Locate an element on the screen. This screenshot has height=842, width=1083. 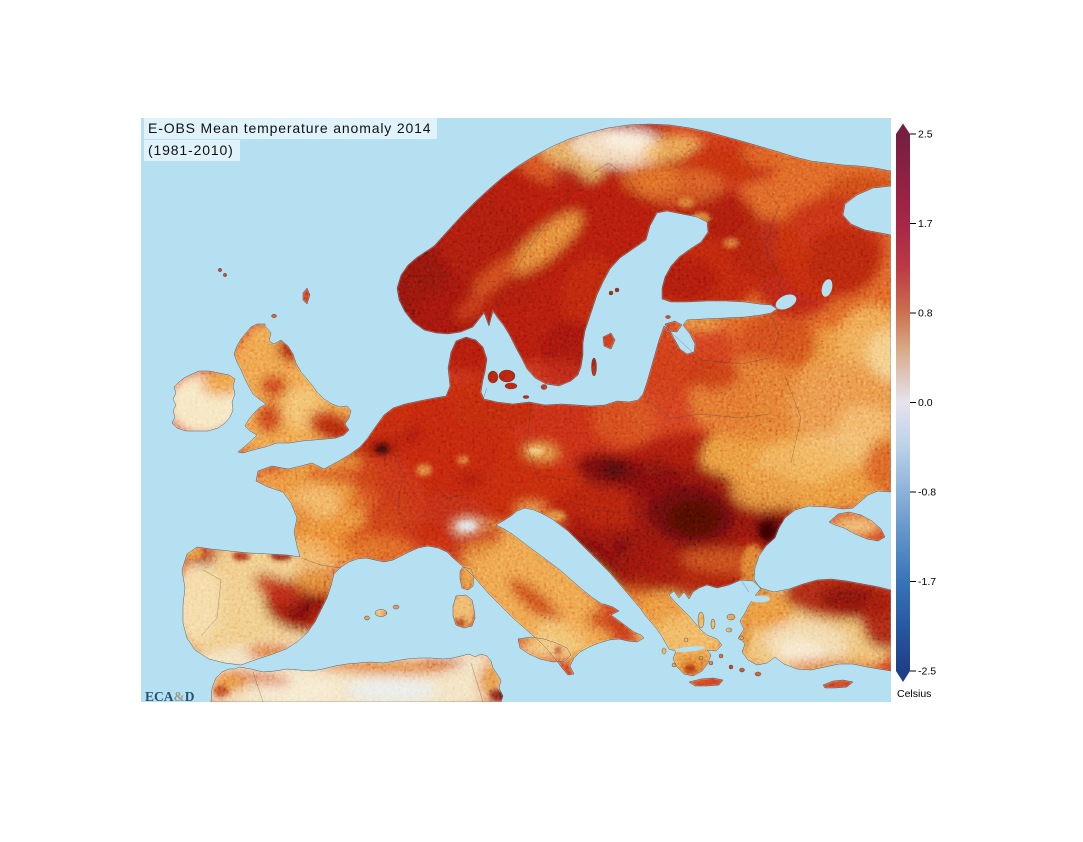
svg-text: 2.5 is located at coordinates (925, 135).